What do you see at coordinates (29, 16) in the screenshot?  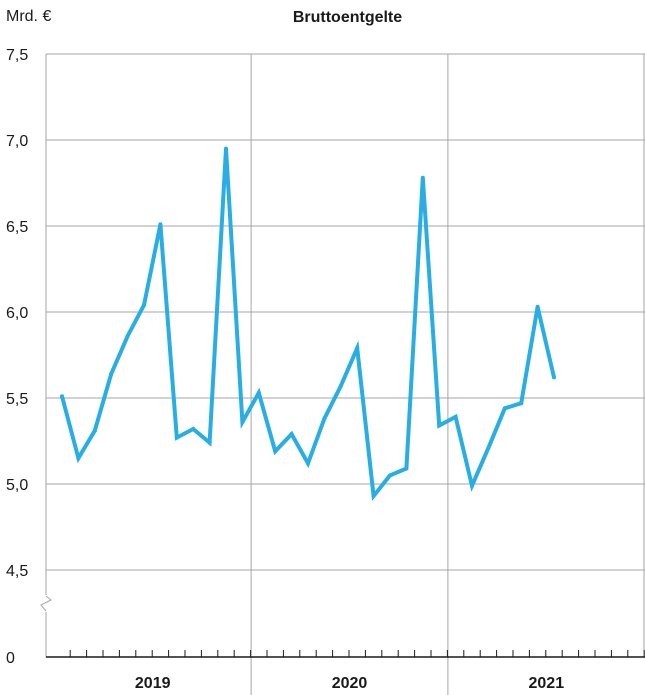 I see `y-axis-unit-label: Mrd. €` at bounding box center [29, 16].